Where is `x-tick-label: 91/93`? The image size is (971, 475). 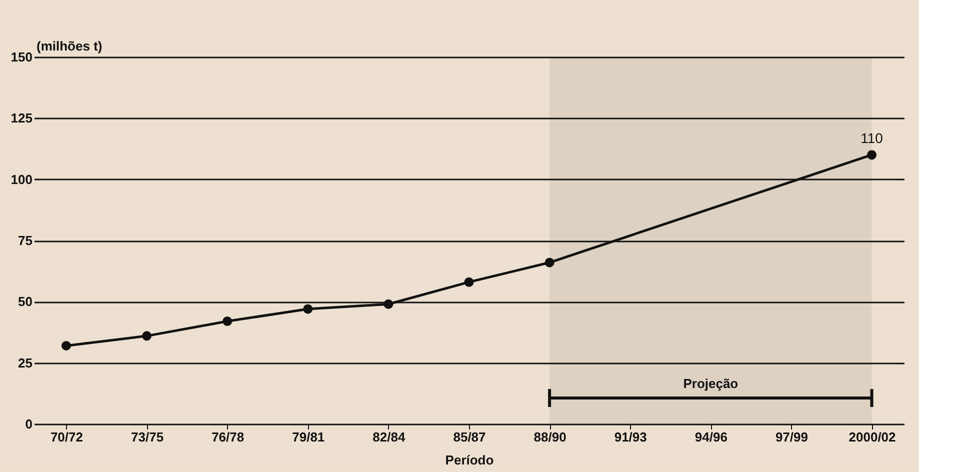
x-tick-label: 91/93 is located at coordinates (630, 437).